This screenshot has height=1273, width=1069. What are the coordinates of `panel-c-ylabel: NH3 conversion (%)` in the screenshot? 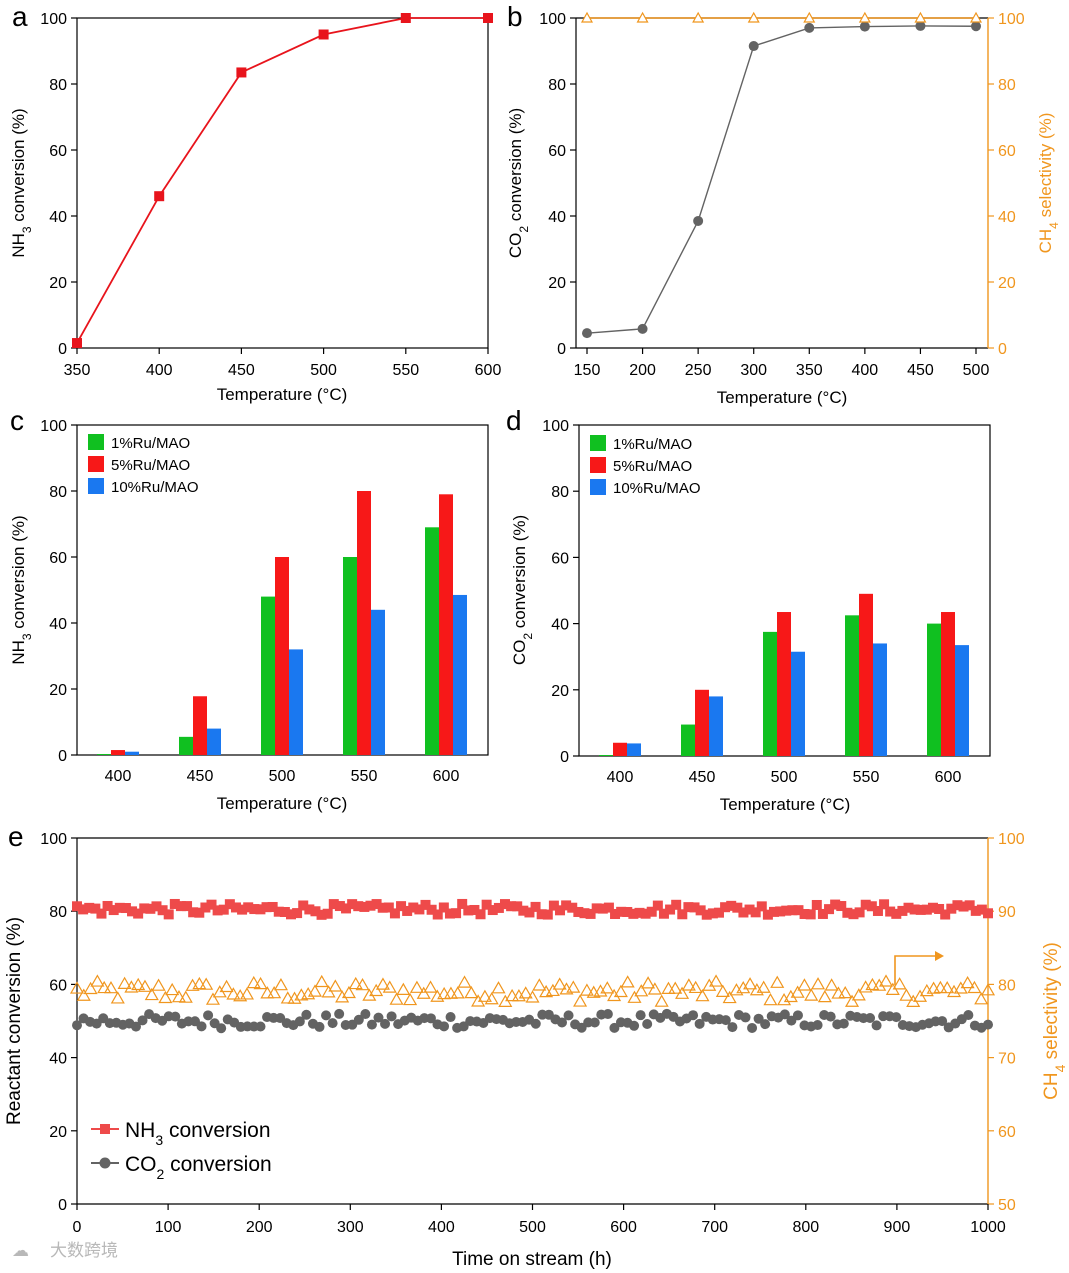 It's located at (21, 589).